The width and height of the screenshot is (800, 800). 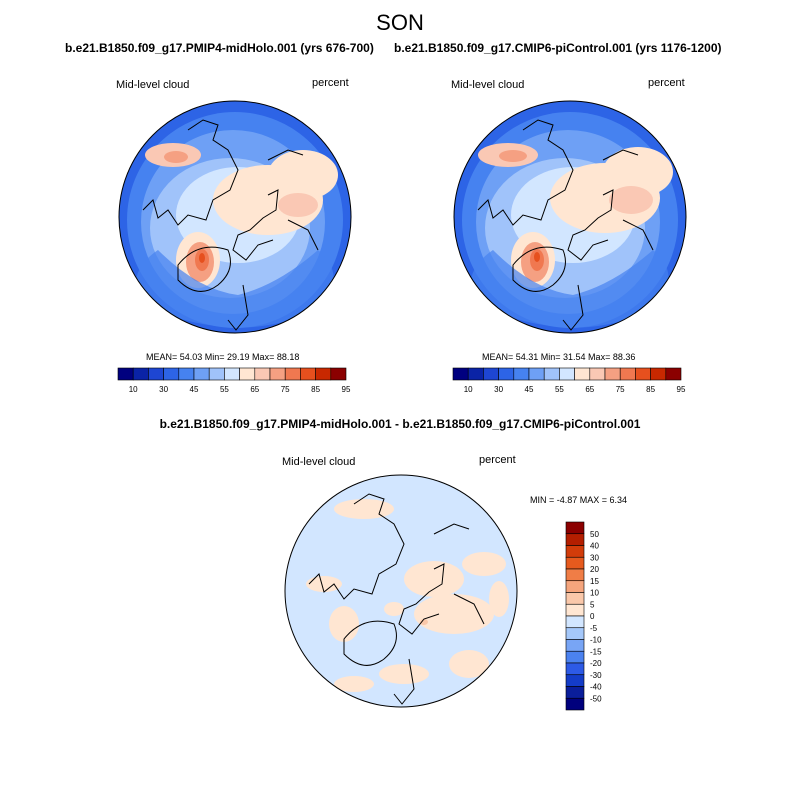 I want to click on panel-right-units: percent, so click(x=666, y=83).